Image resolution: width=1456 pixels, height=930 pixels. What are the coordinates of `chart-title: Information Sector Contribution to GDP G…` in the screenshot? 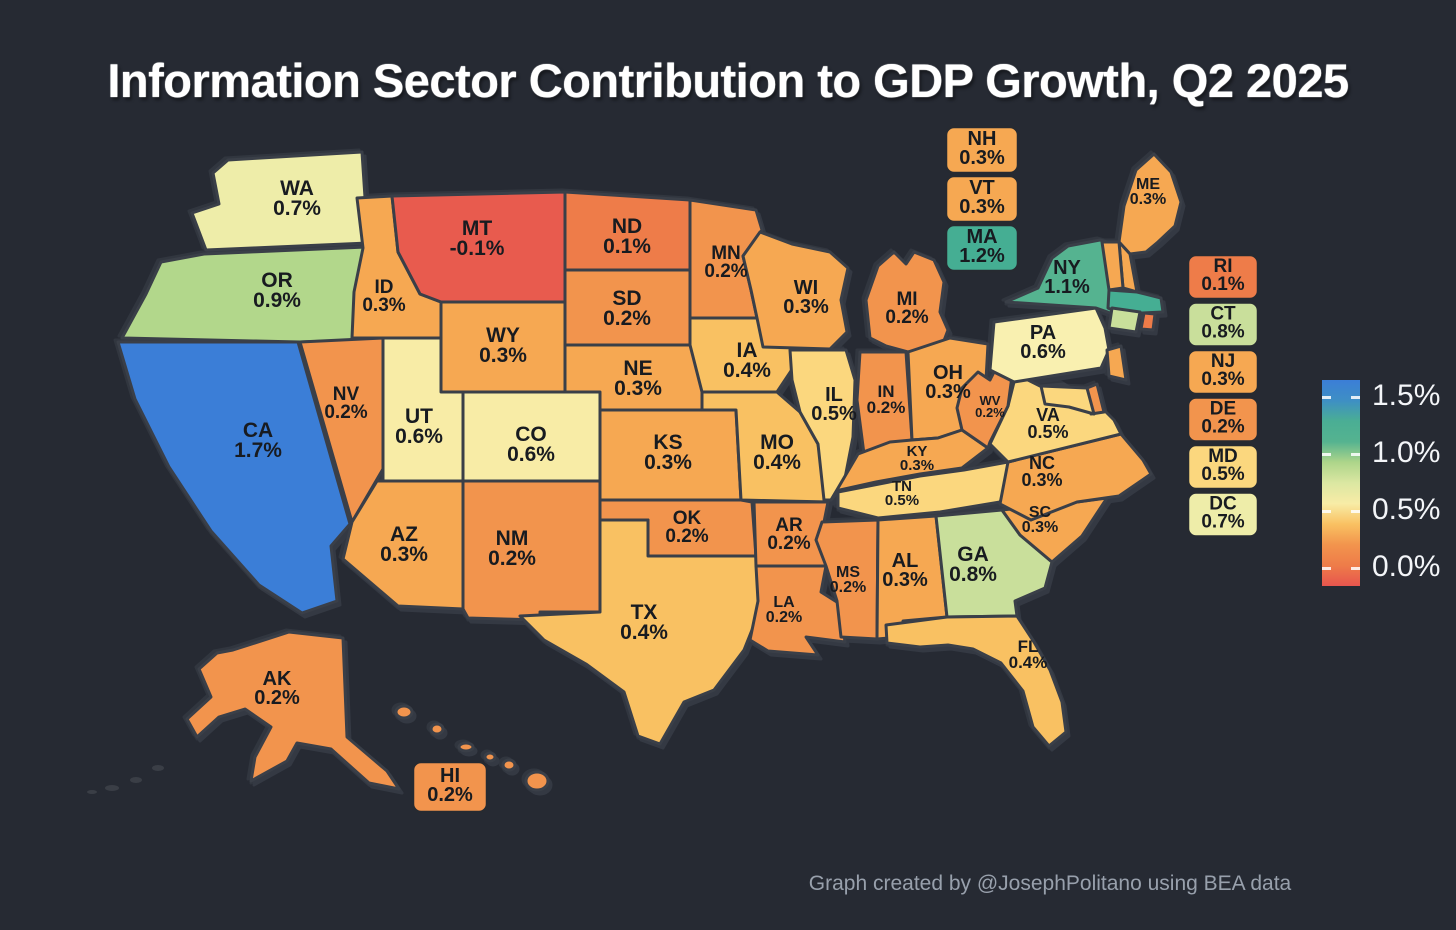 It's located at (728, 81).